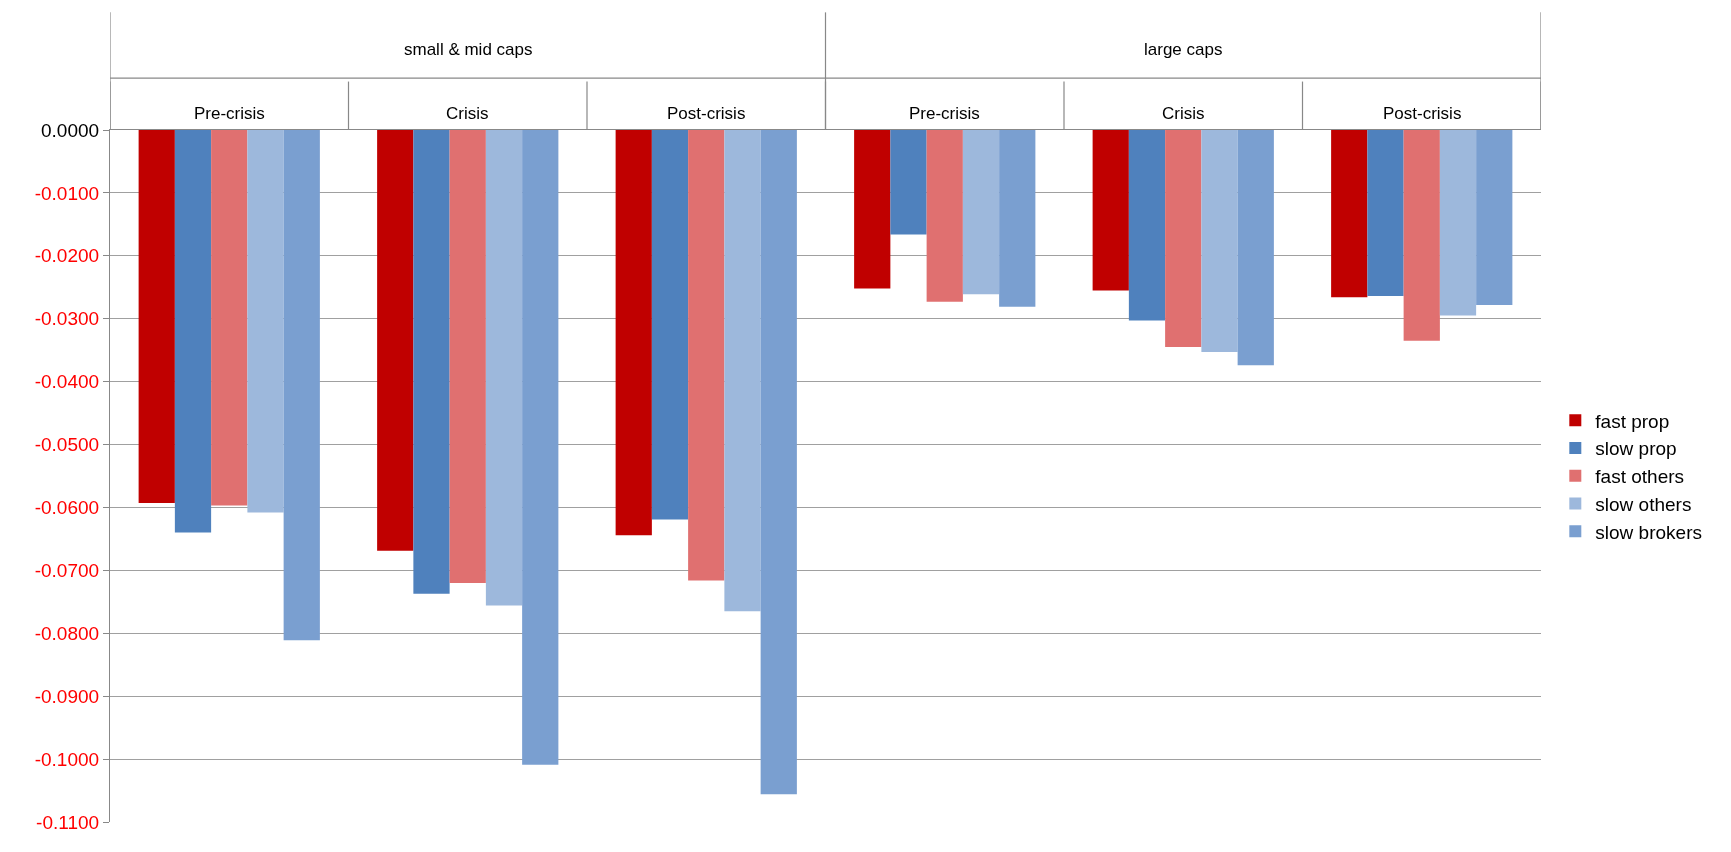  I want to click on legend-label: fast others, so click(1640, 477).